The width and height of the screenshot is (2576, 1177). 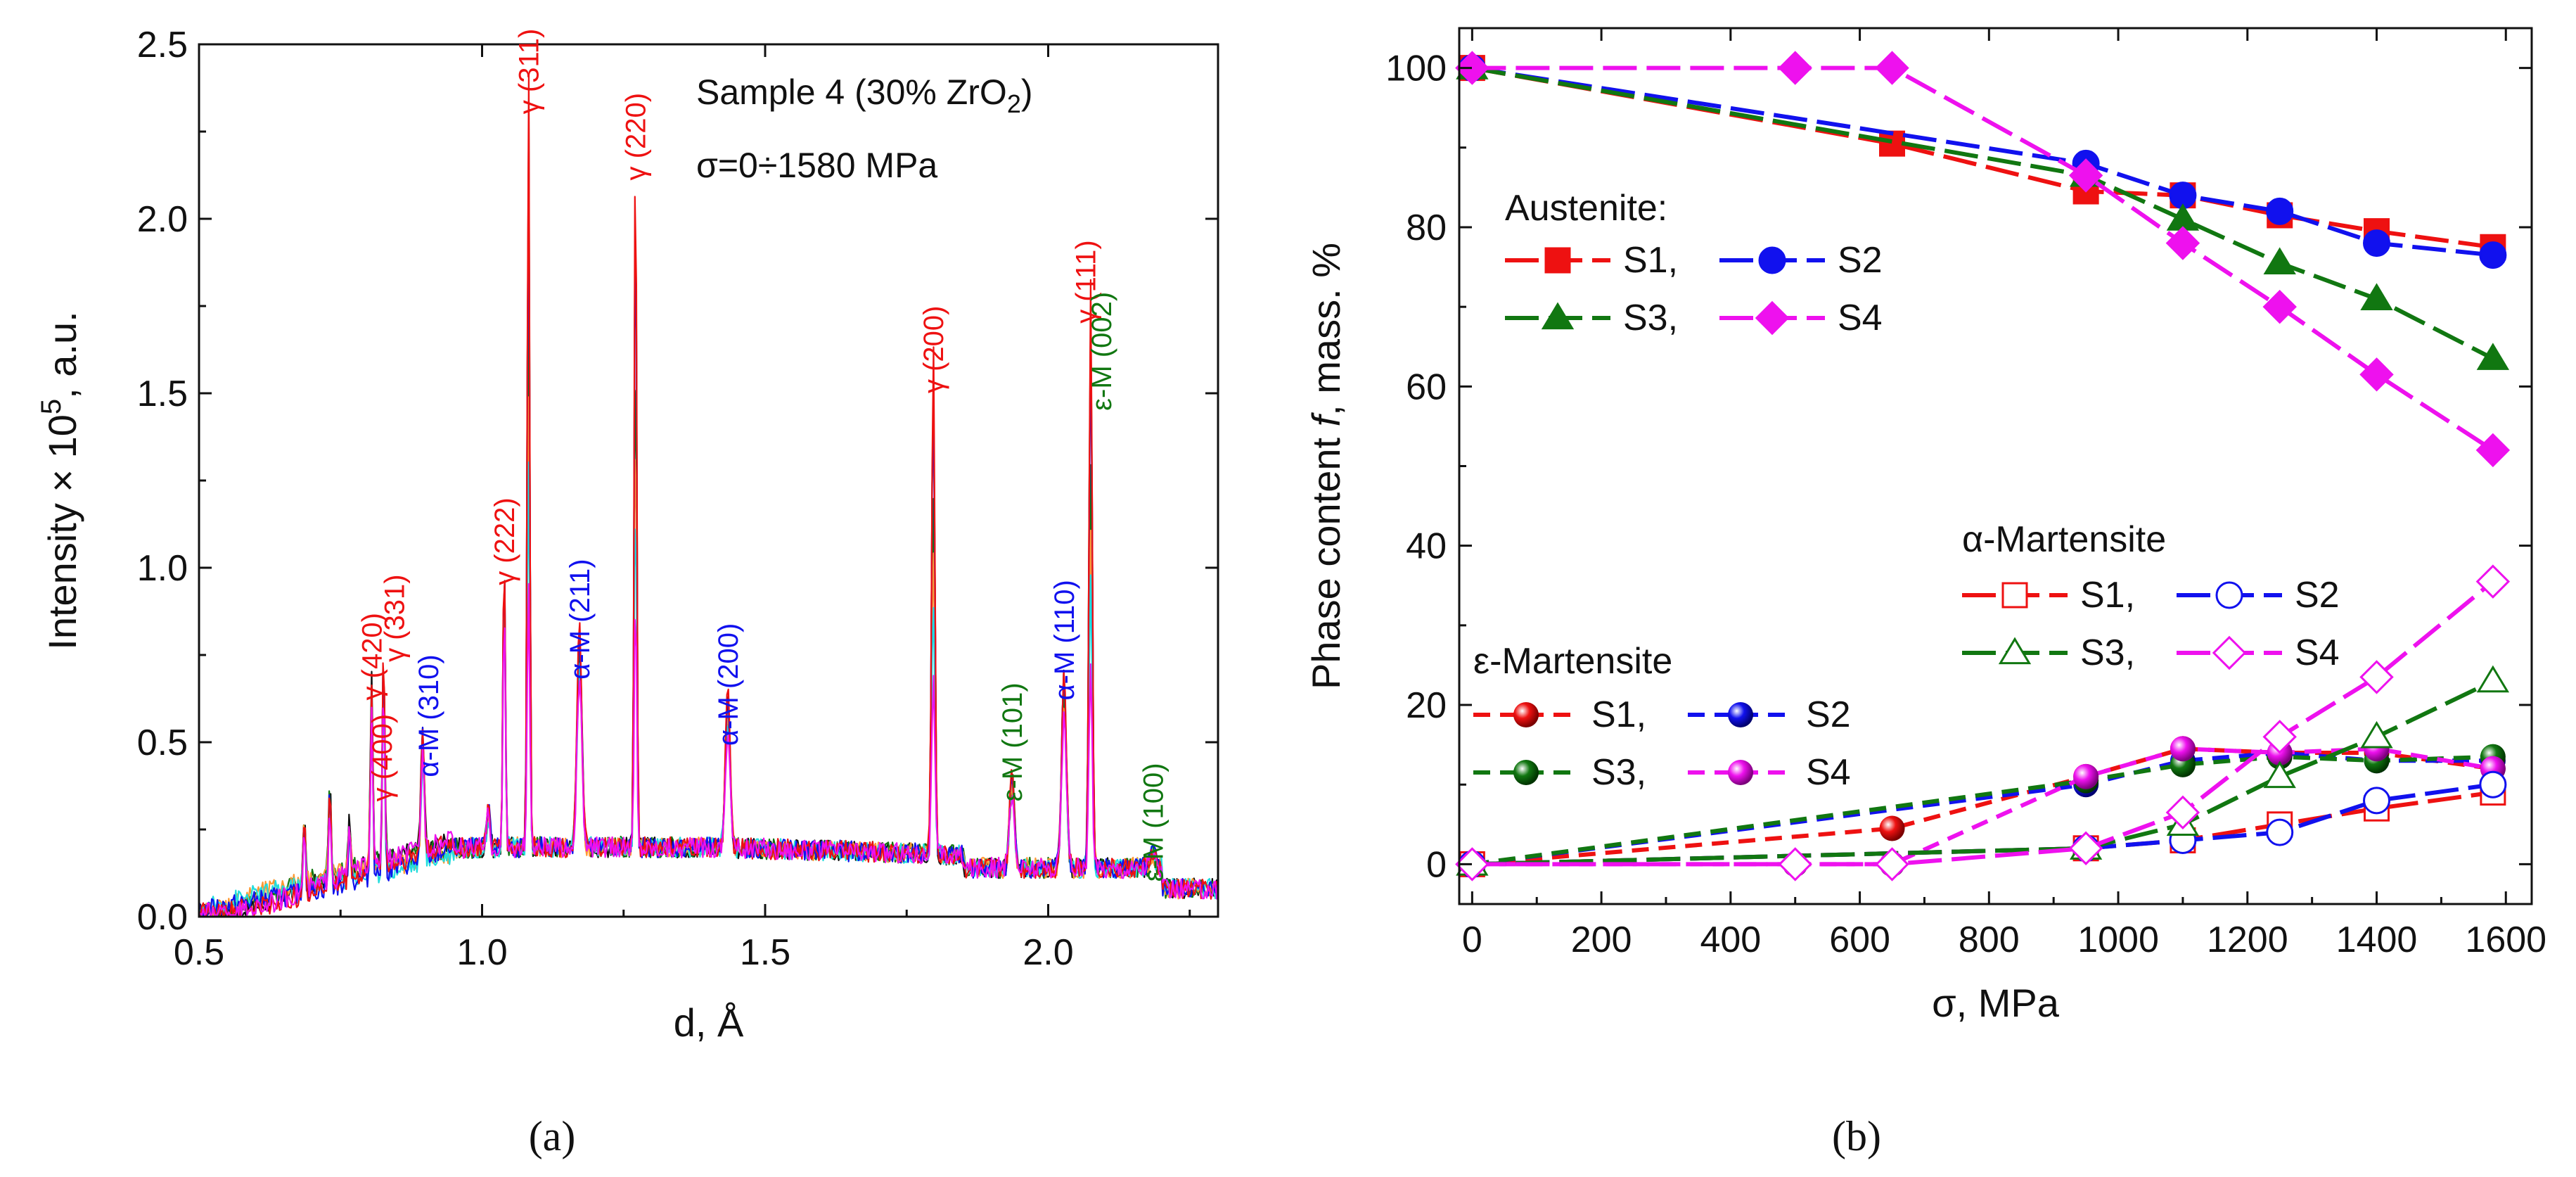 I want to click on x-tick-label: 1.0, so click(x=481, y=952).